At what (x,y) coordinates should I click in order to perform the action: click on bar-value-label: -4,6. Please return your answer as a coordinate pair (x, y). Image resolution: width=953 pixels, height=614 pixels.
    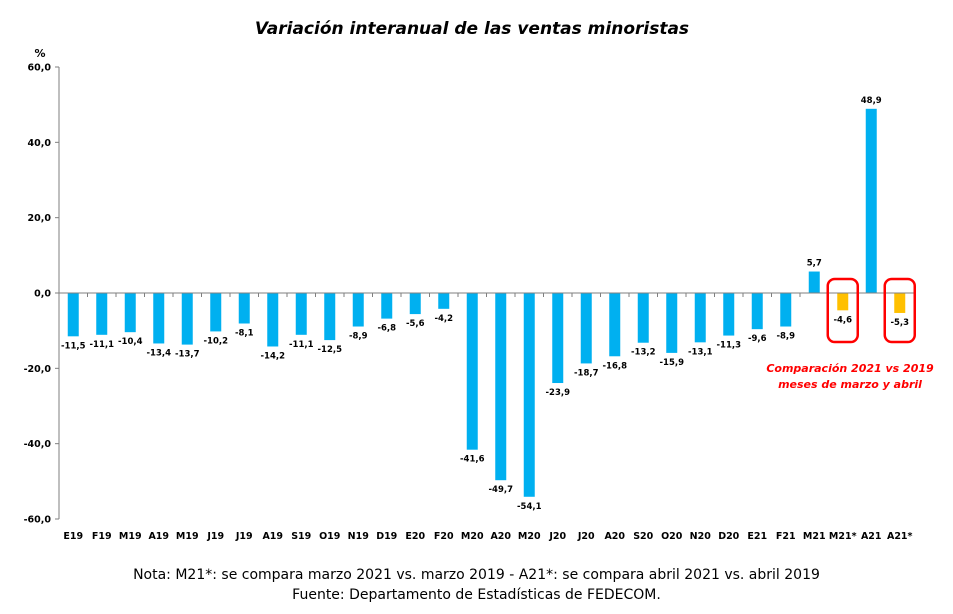
    Looking at the image, I should click on (842, 320).